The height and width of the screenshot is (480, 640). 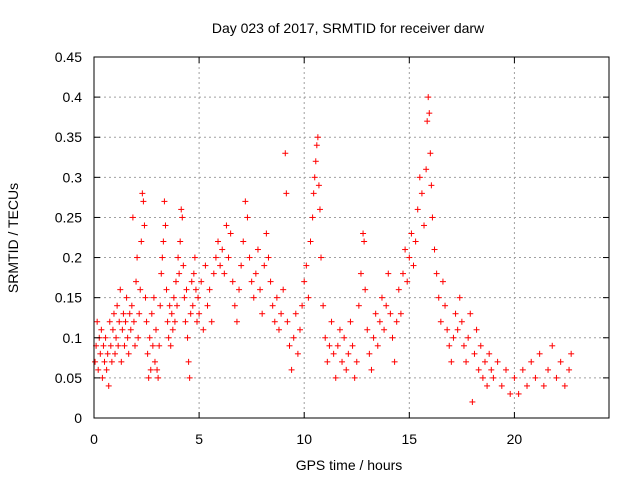 What do you see at coordinates (199, 439) in the screenshot?
I see `x-tick-label: 5` at bounding box center [199, 439].